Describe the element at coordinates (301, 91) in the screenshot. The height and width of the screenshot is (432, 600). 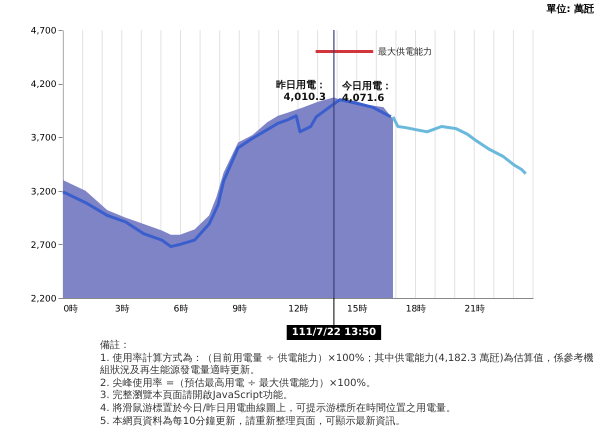
I see `annotation: 昨日用電： 4,010.3` at that location.